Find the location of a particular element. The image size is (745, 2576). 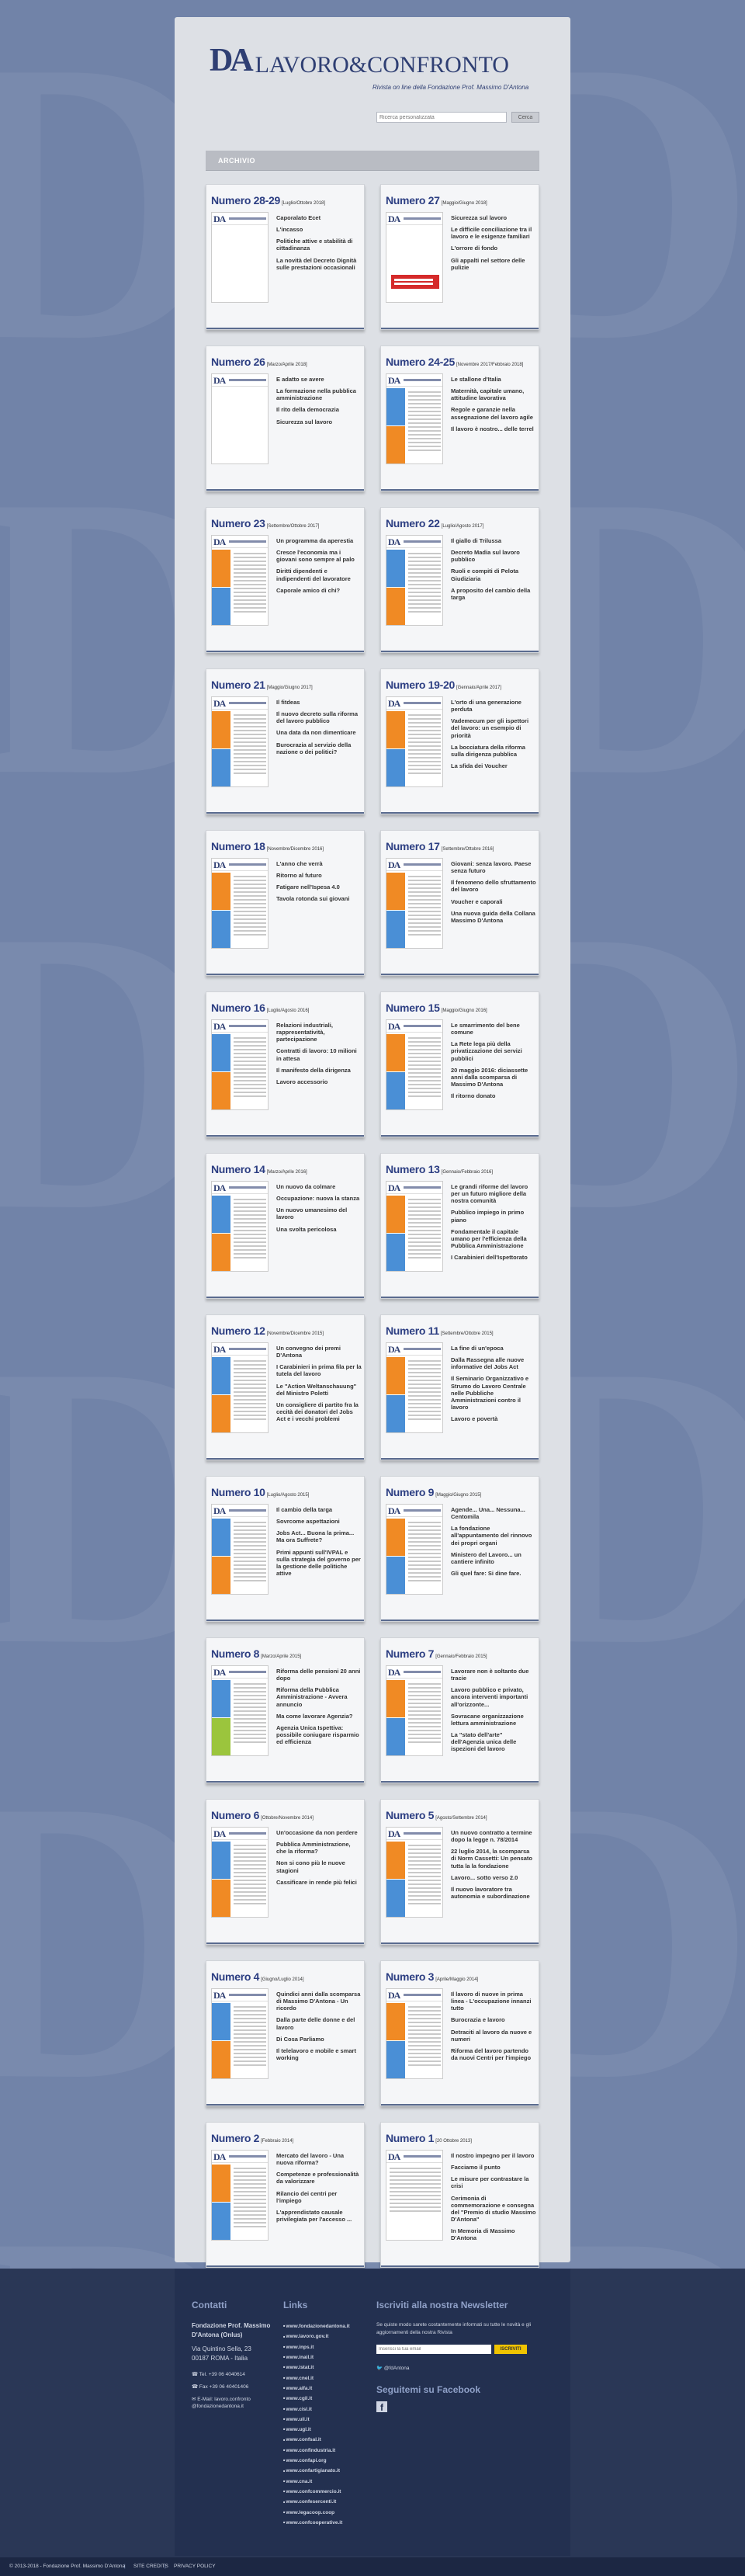

issue-title: Numero 18 [Novembre/Dicembre 2016] is located at coordinates (267, 847).